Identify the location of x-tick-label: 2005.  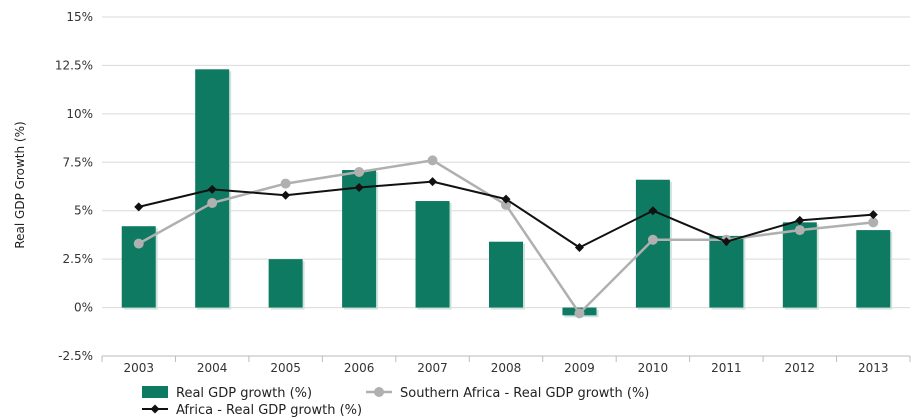
(285, 368).